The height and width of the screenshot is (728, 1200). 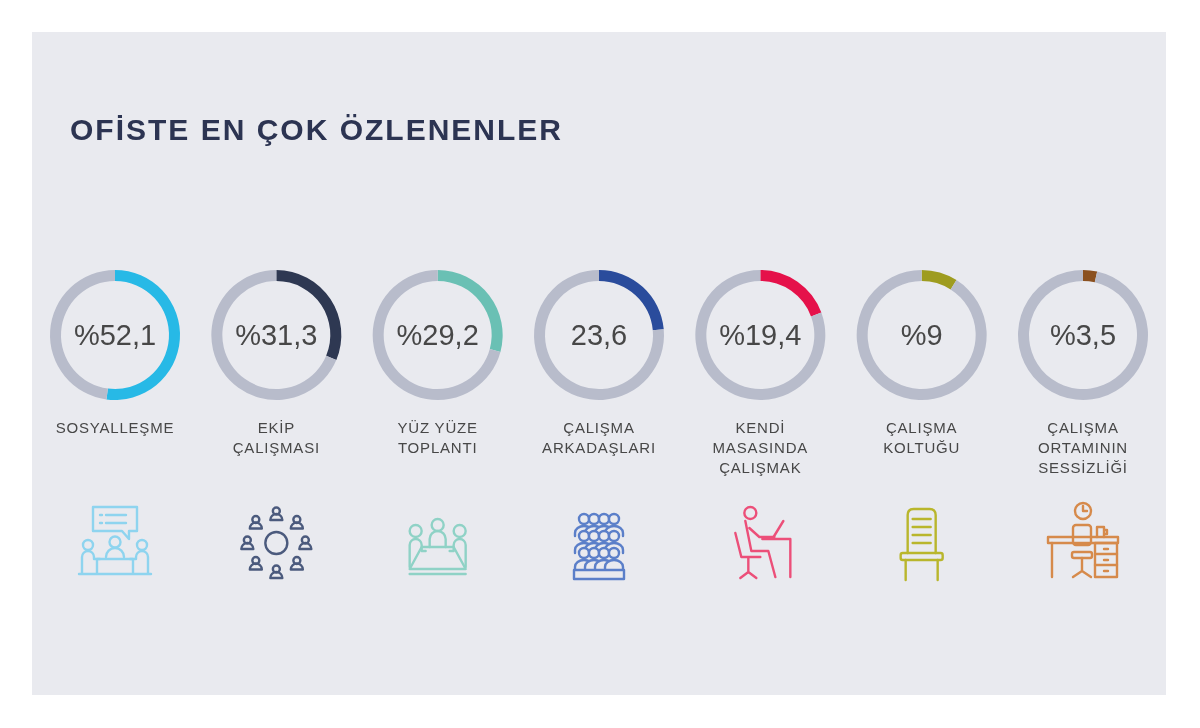 I want to click on text: ÇALIŞMA KOLTUĞU, so click(x=922, y=437).